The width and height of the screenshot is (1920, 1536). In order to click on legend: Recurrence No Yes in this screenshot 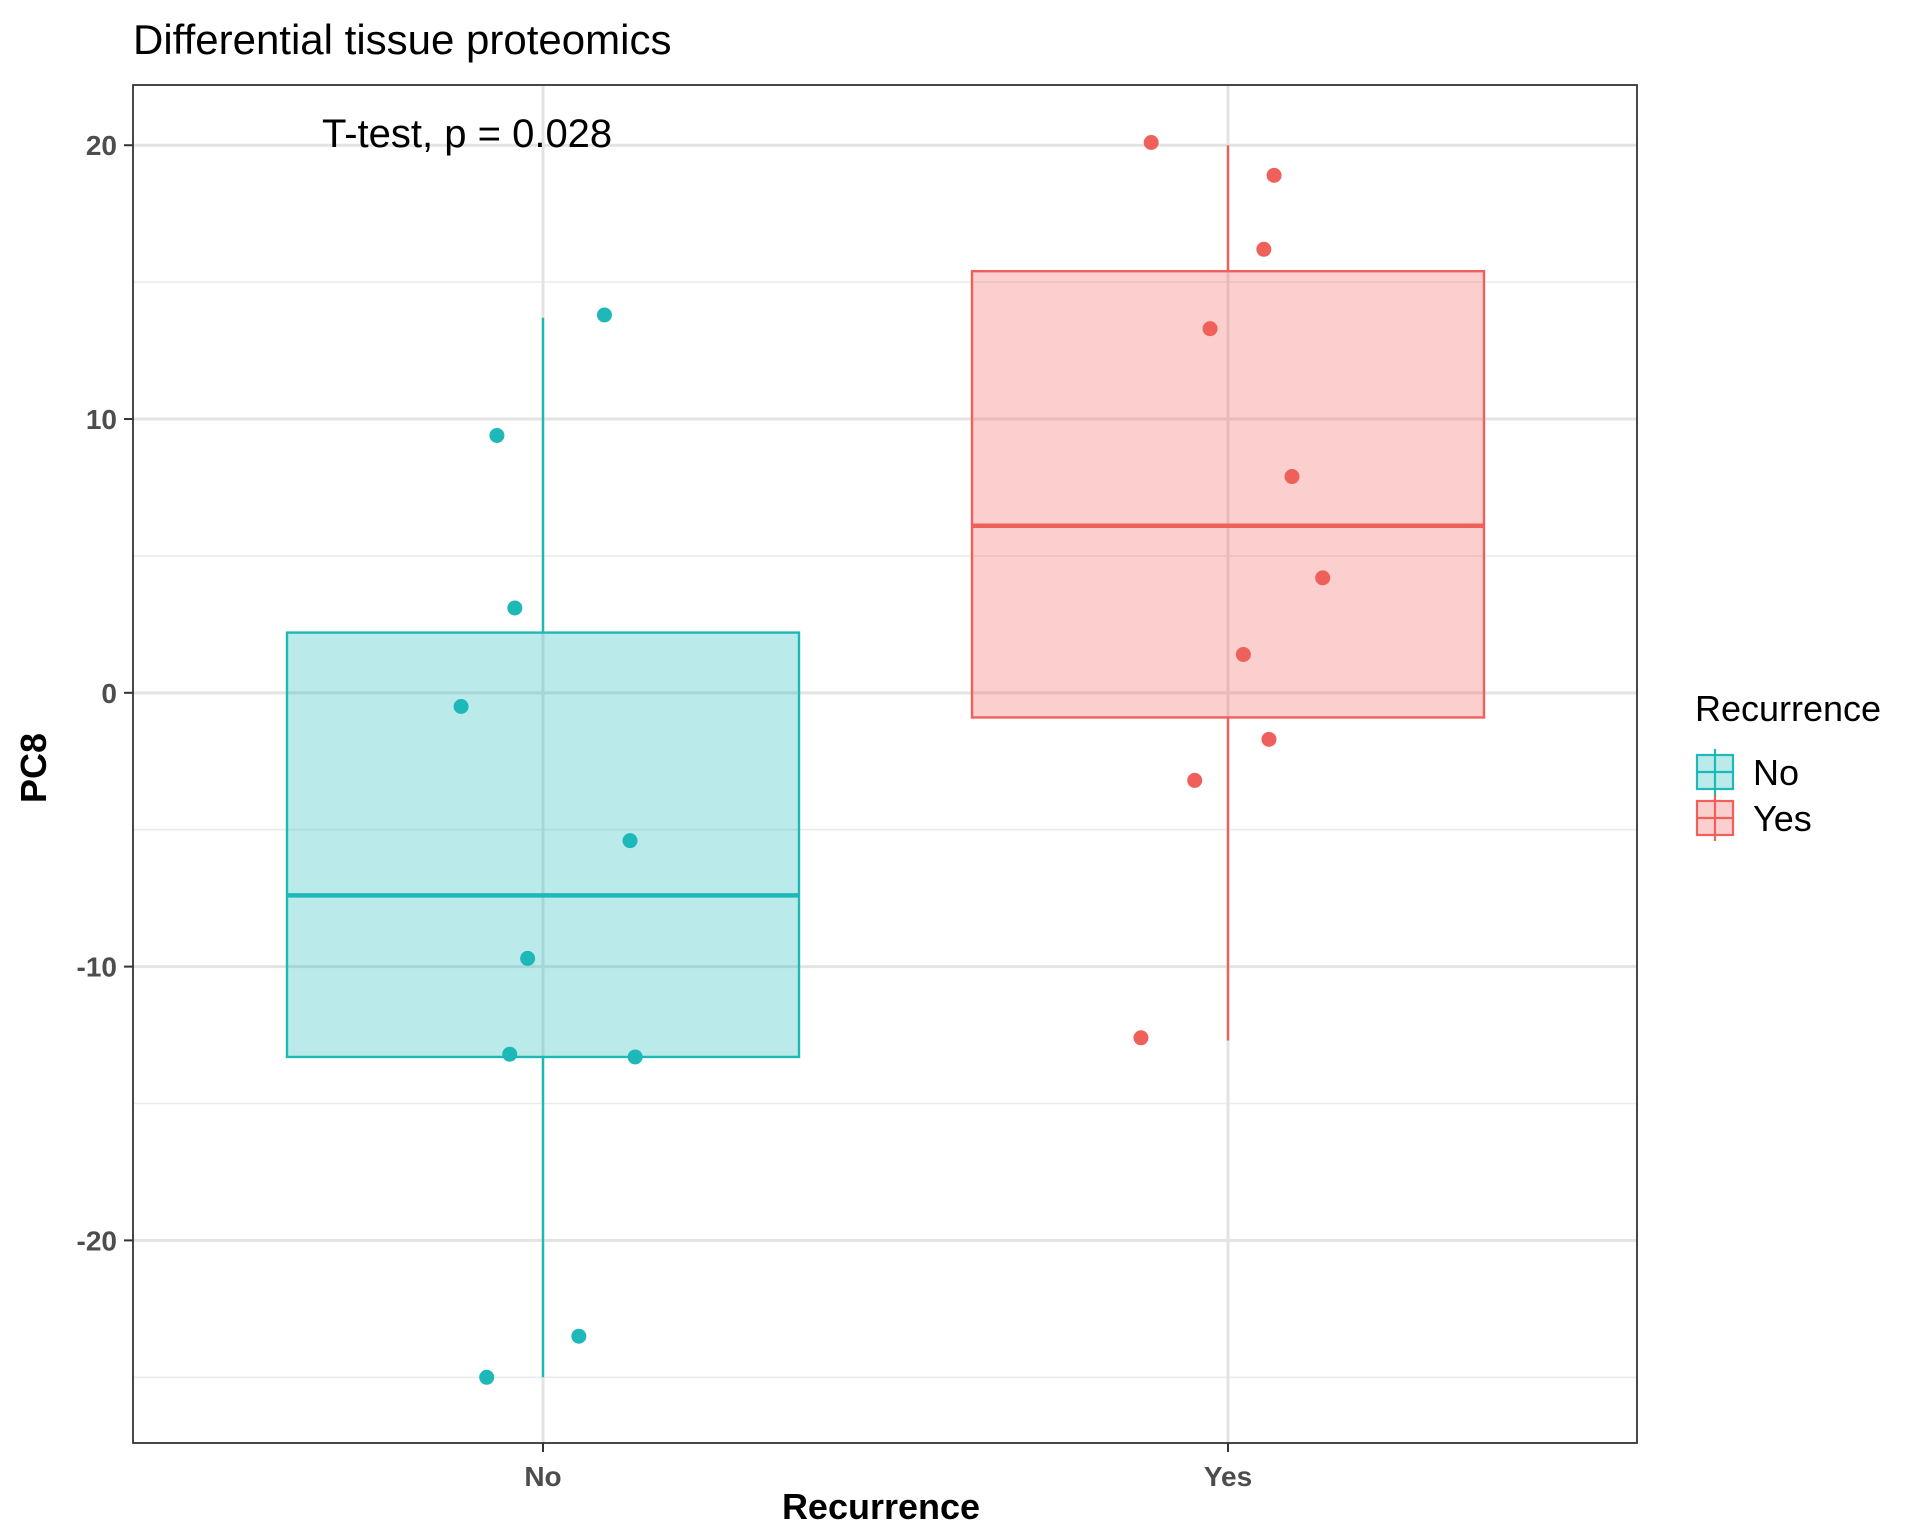, I will do `click(1788, 764)`.